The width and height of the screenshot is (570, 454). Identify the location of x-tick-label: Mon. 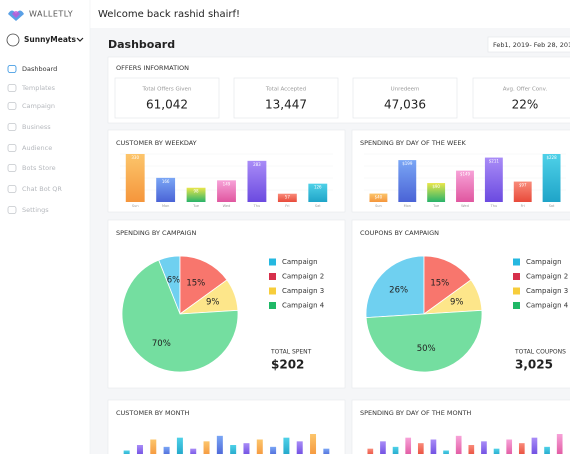
(407, 206).